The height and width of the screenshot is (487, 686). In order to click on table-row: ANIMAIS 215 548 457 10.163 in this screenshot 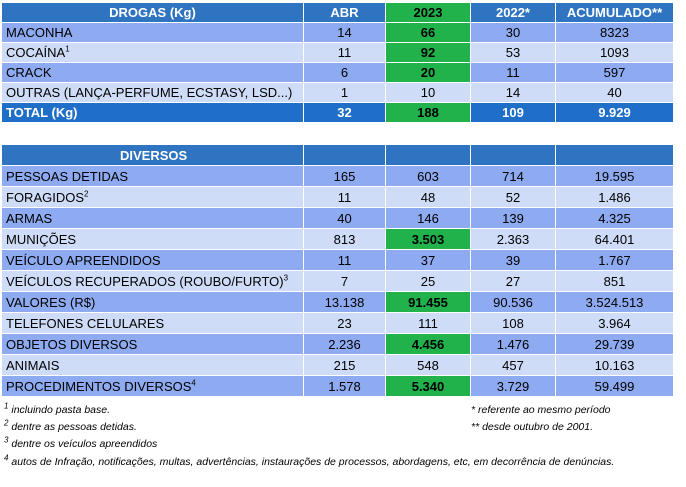, I will do `click(337, 365)`.